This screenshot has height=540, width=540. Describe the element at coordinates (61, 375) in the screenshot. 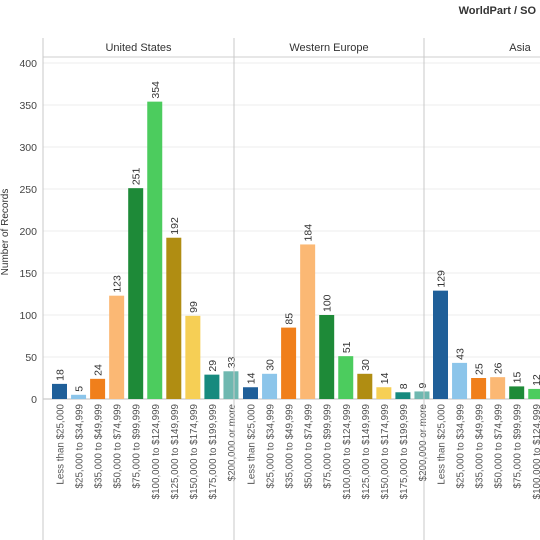

I see `bar-value-label: 18` at that location.